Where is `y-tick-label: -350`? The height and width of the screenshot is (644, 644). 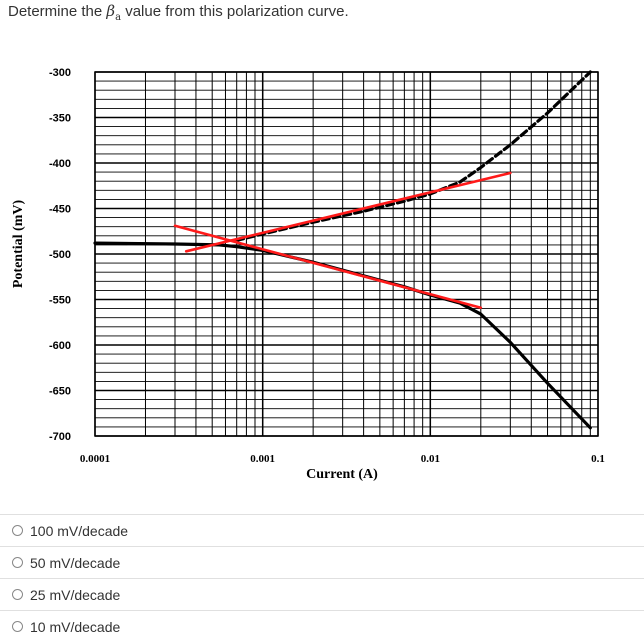 y-tick-label: -350 is located at coordinates (60, 119).